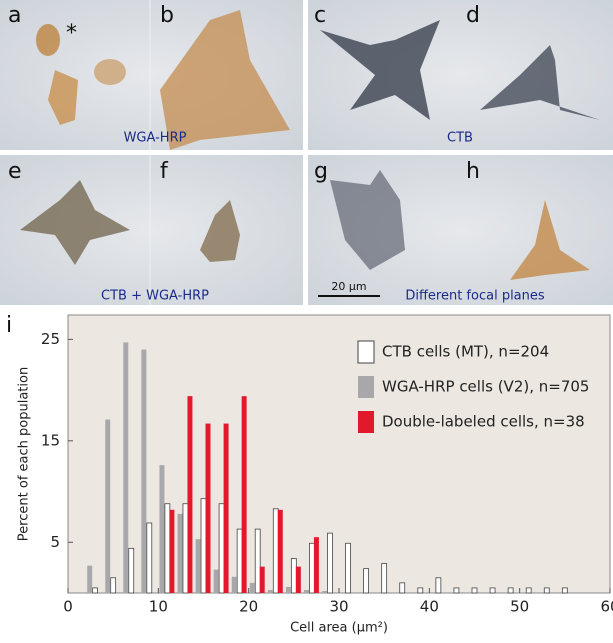 The image size is (613, 643). I want to click on x-tick-label: 10, so click(158, 607).